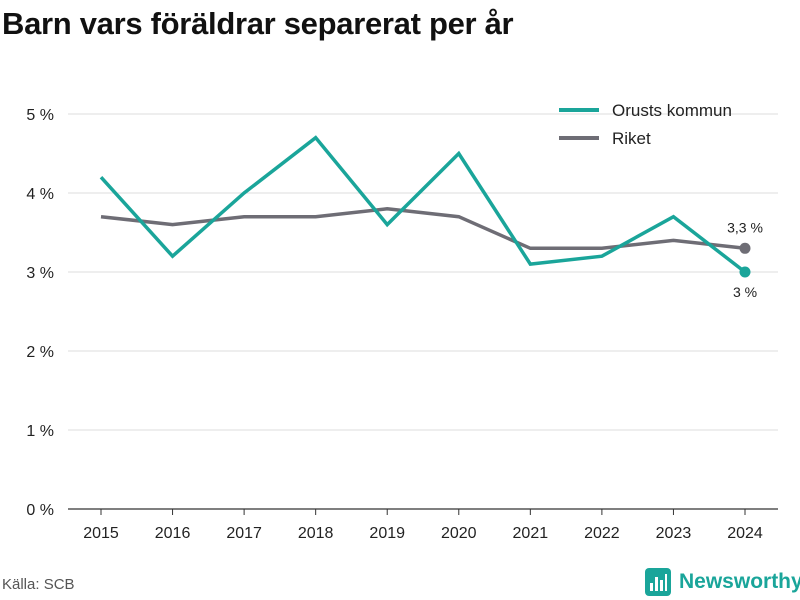 The height and width of the screenshot is (600, 800). I want to click on y-tick-label: 0 %, so click(40, 510).